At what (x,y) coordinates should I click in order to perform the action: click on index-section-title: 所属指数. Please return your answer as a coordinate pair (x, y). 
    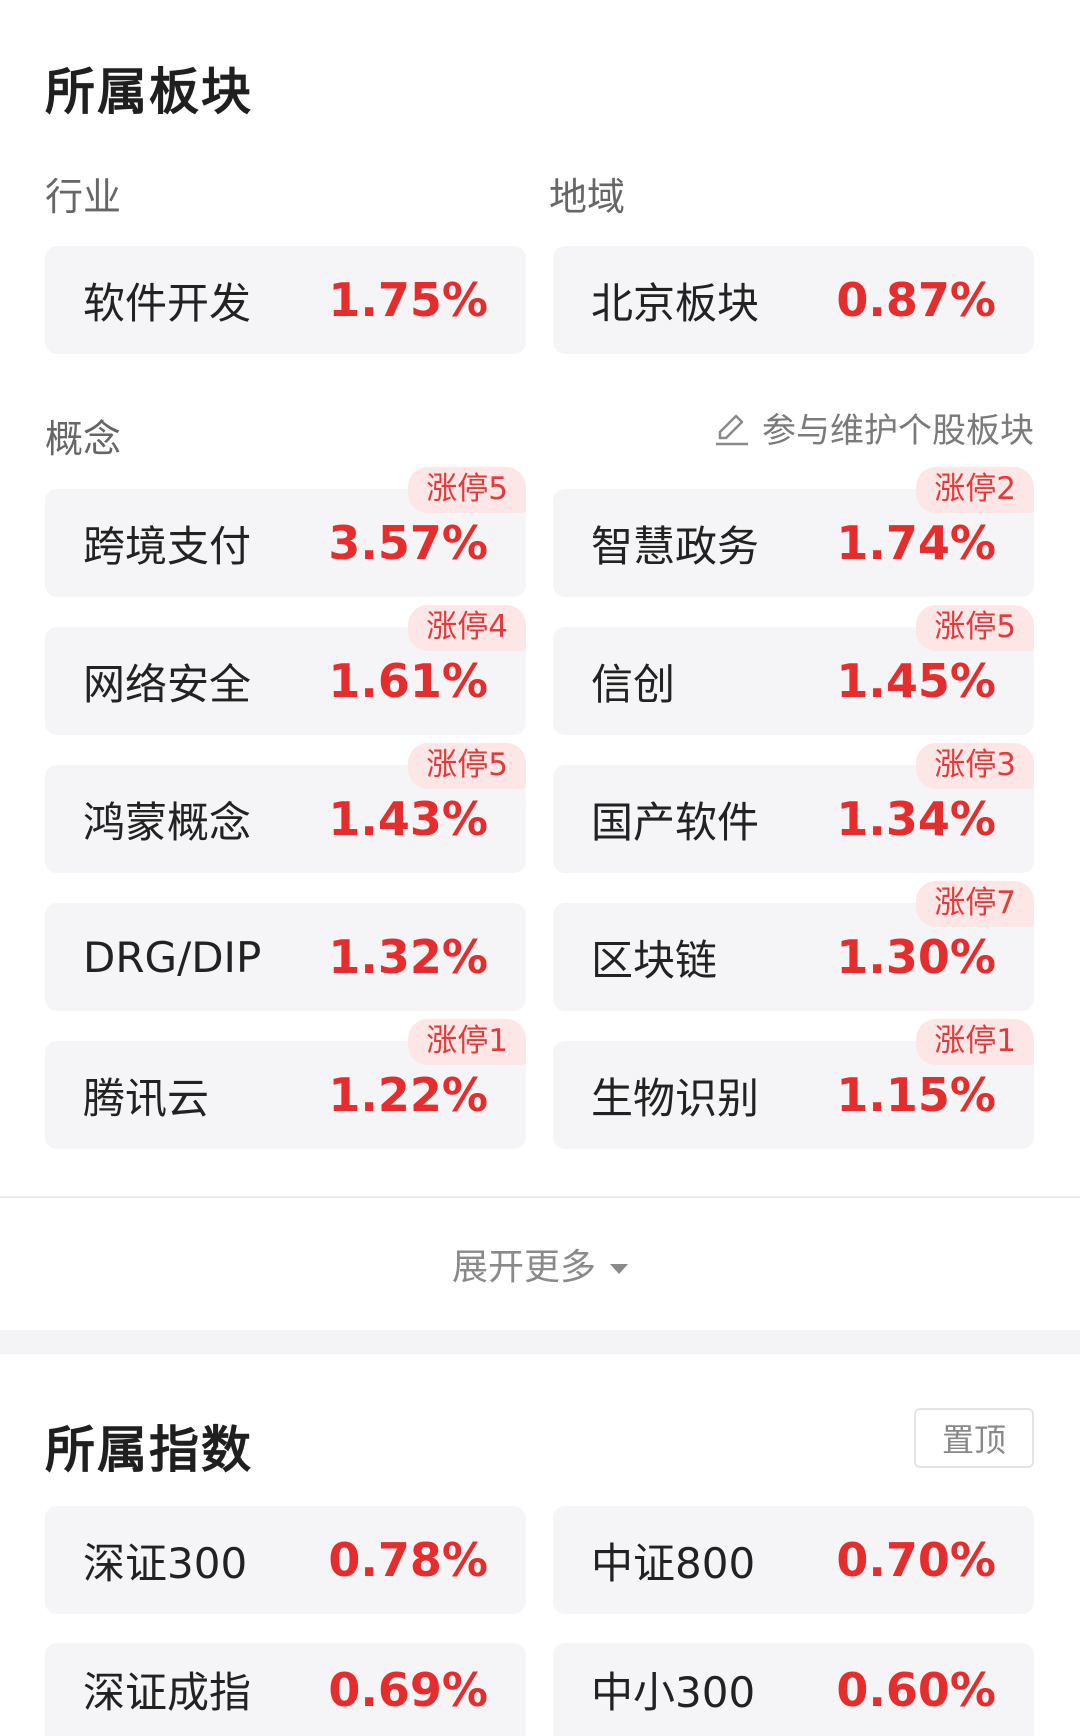
    Looking at the image, I should click on (149, 1450).